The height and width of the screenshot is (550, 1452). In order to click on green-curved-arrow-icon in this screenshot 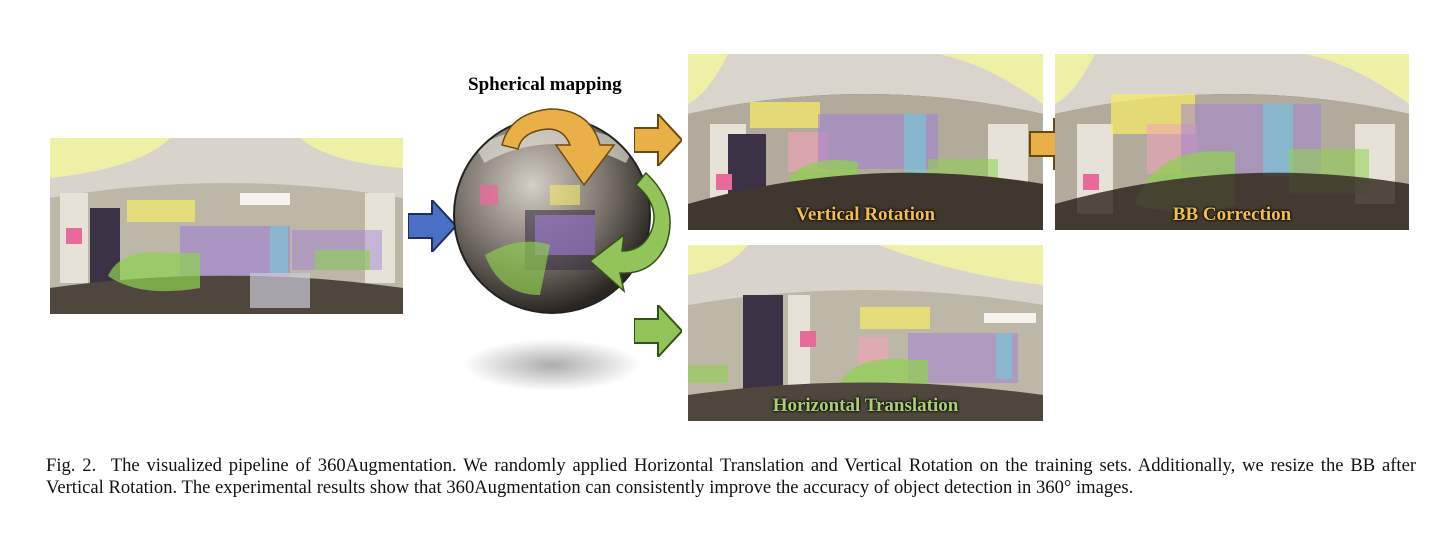, I will do `click(629, 232)`.